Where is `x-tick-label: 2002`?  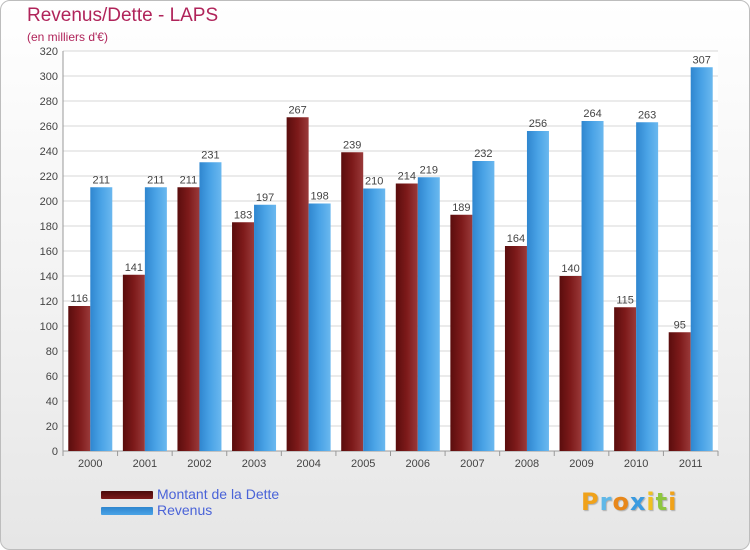
x-tick-label: 2002 is located at coordinates (199, 464).